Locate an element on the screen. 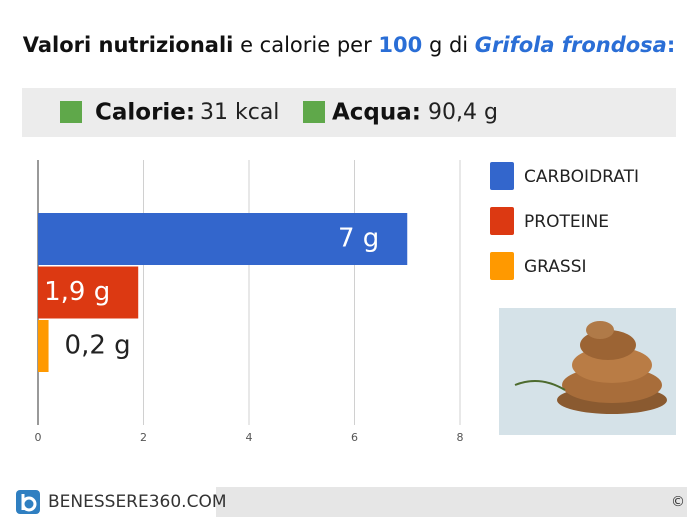 The width and height of the screenshot is (699, 528). info-label: Acqua: is located at coordinates (376, 113).